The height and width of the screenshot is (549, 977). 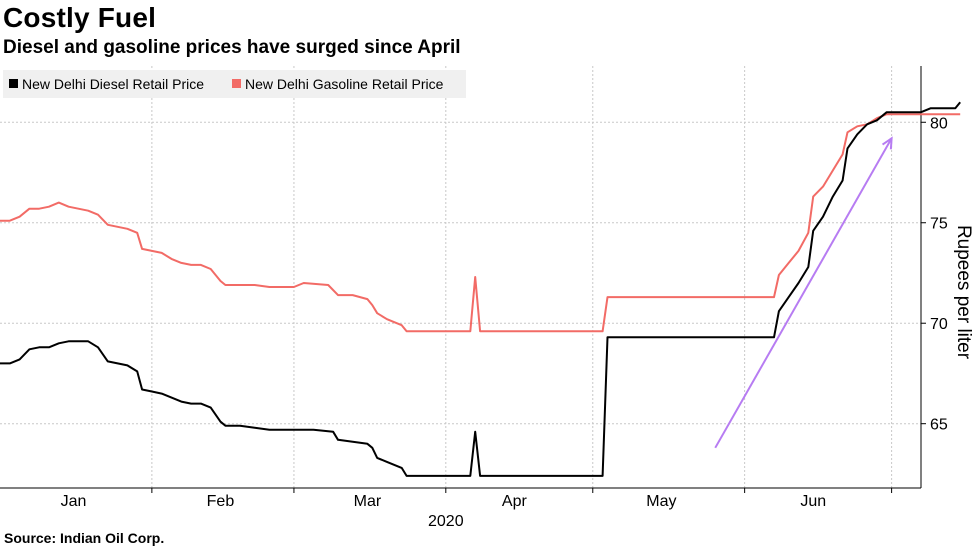 What do you see at coordinates (813, 501) in the screenshot?
I see `x-tick-label-jun: Jun` at bounding box center [813, 501].